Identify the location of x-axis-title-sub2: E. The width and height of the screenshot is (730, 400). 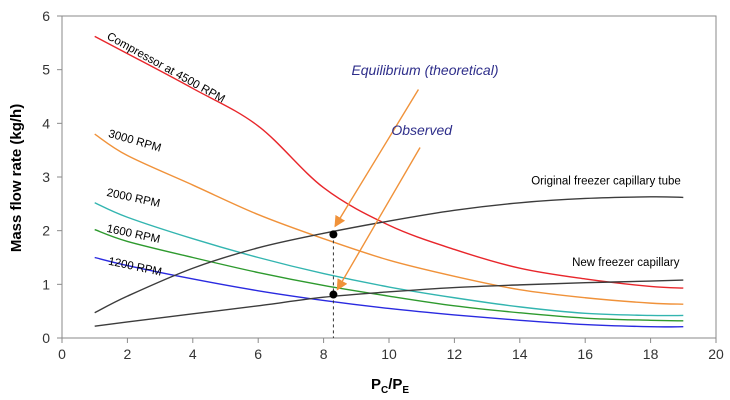
(405, 390).